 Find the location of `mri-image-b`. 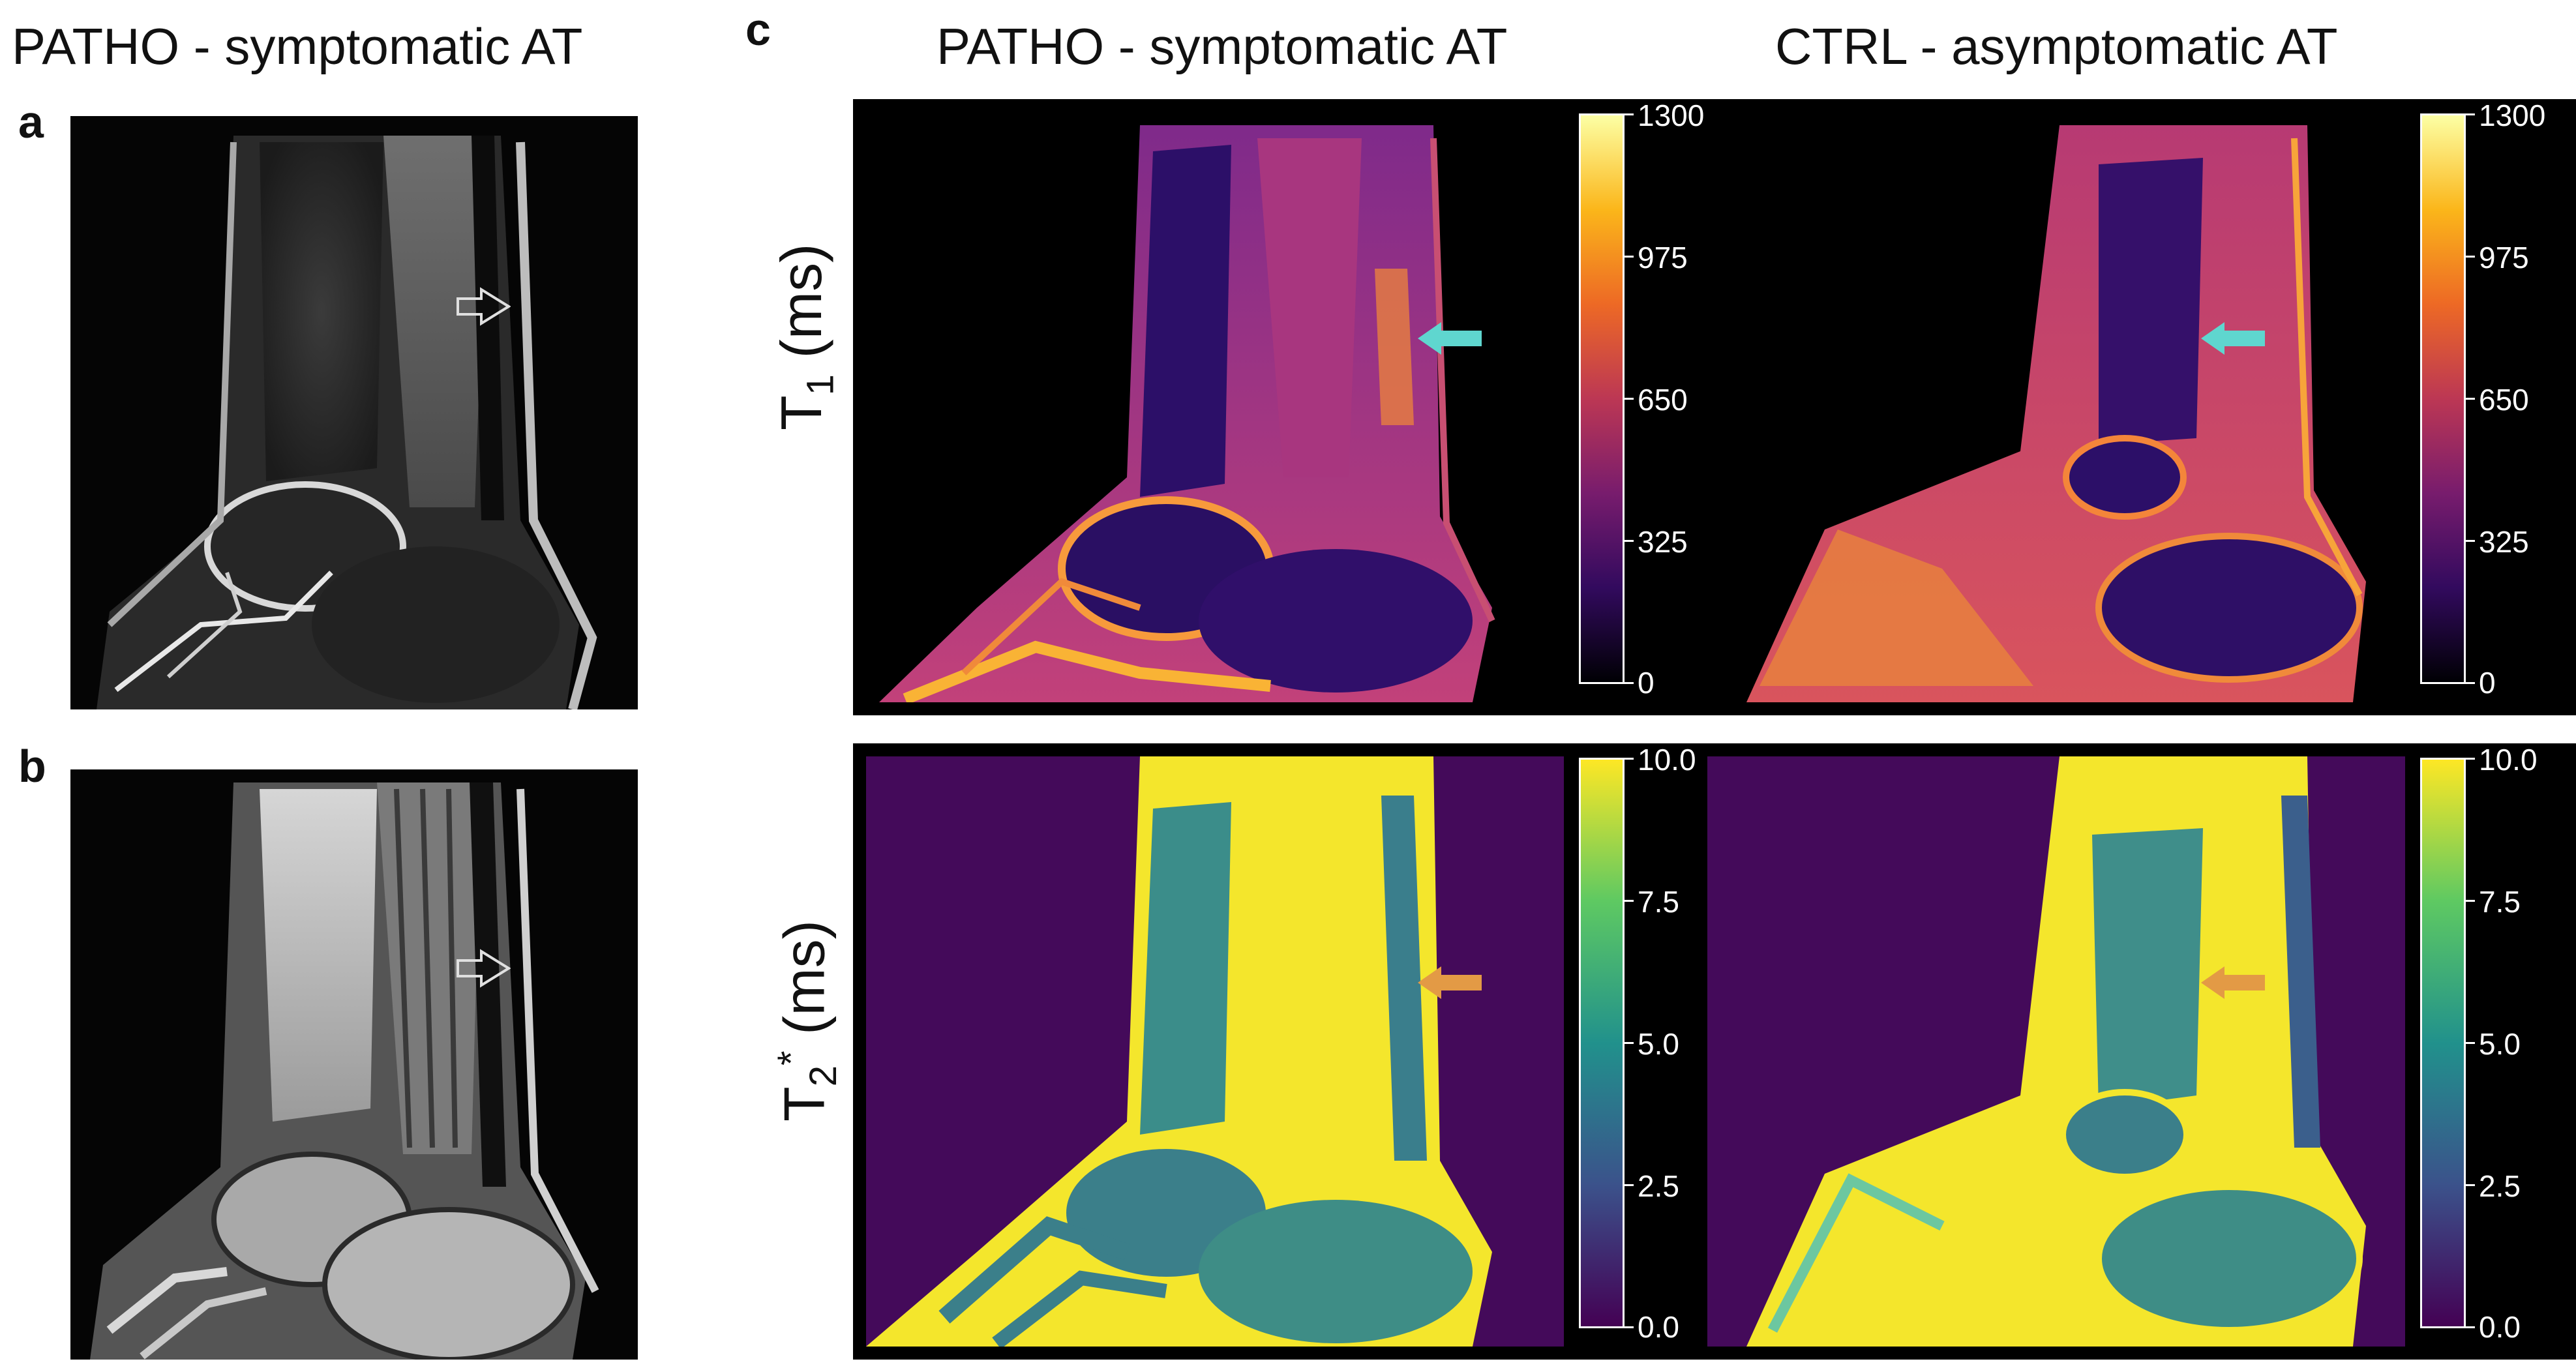

mri-image-b is located at coordinates (354, 1064).